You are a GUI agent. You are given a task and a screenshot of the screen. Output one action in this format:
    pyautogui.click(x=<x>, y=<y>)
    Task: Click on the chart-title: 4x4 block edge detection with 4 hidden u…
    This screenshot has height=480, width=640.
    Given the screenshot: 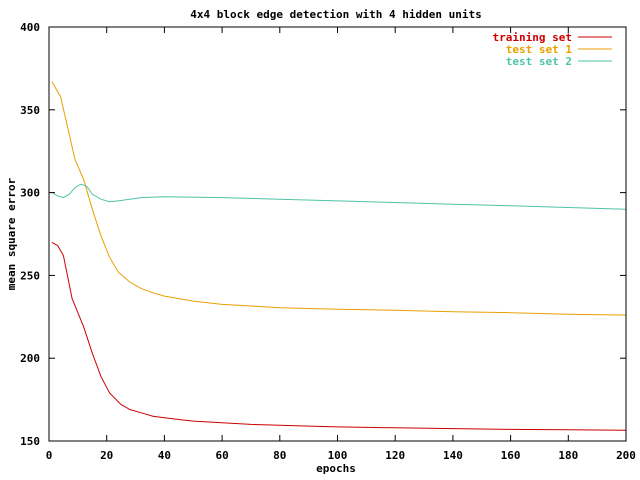 What is the action you would take?
    pyautogui.click(x=335, y=14)
    